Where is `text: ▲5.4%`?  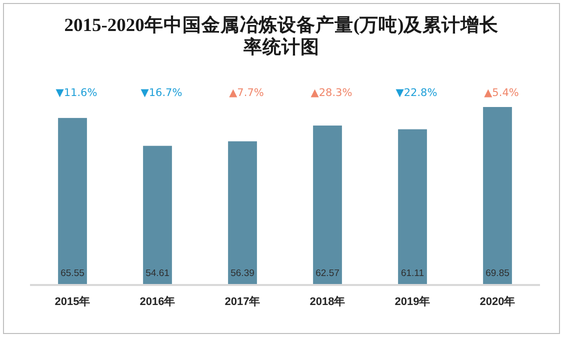 text: ▲5.4% is located at coordinates (501, 93).